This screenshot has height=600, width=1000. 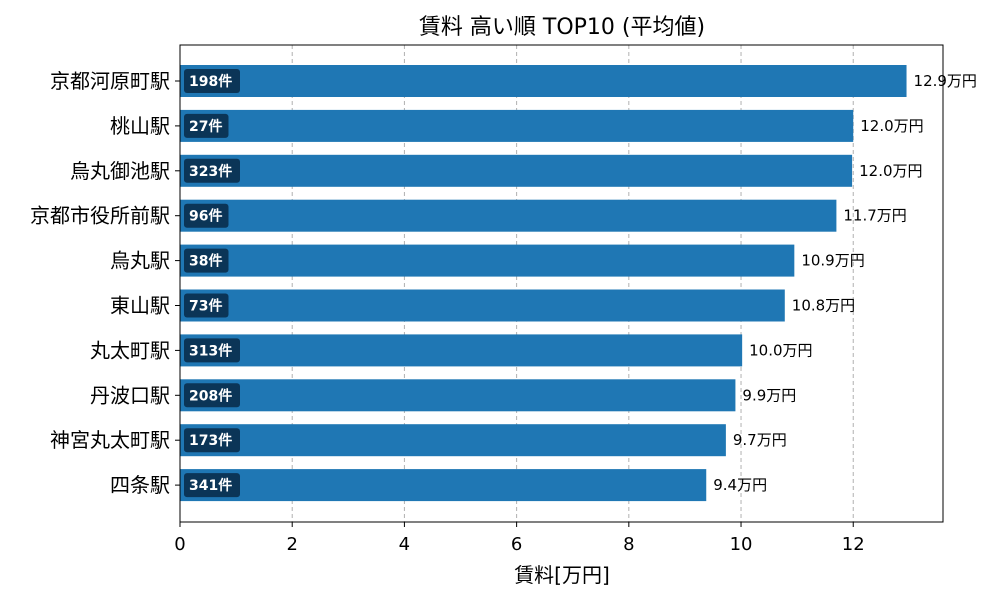 I want to click on value-label: 9.7万円, so click(x=760, y=440).